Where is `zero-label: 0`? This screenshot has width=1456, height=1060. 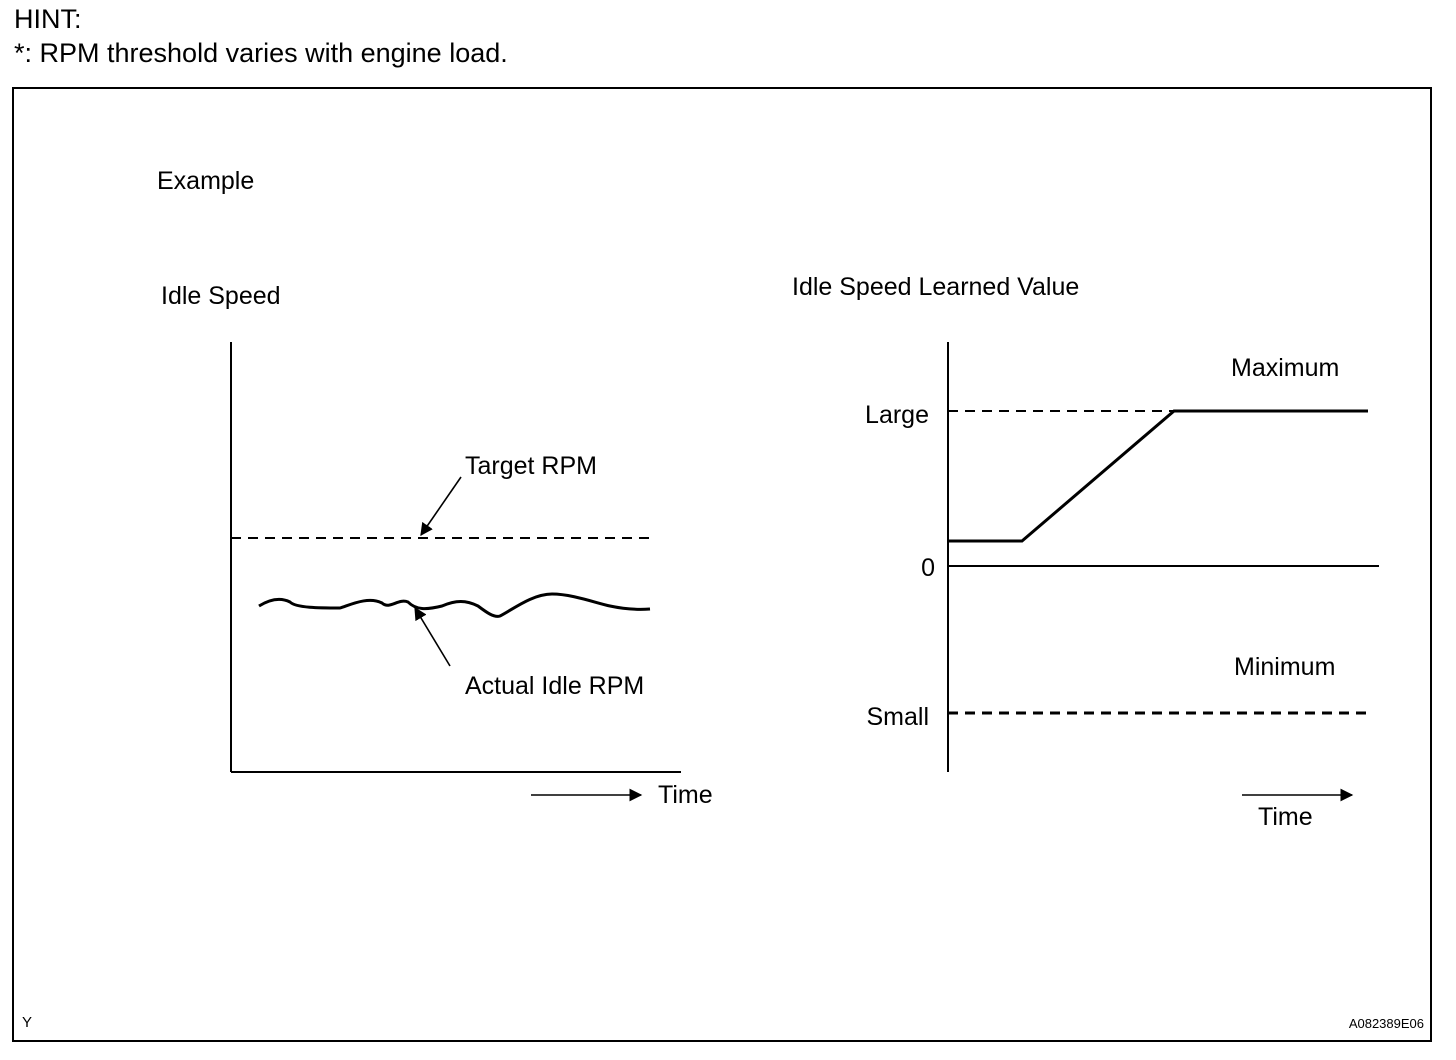 zero-label: 0 is located at coordinates (928, 568).